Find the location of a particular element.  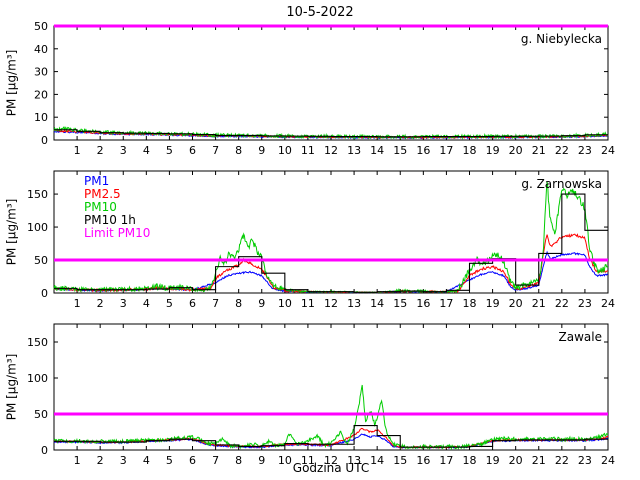

chart-title: 10-5-2022 is located at coordinates (320, 12).